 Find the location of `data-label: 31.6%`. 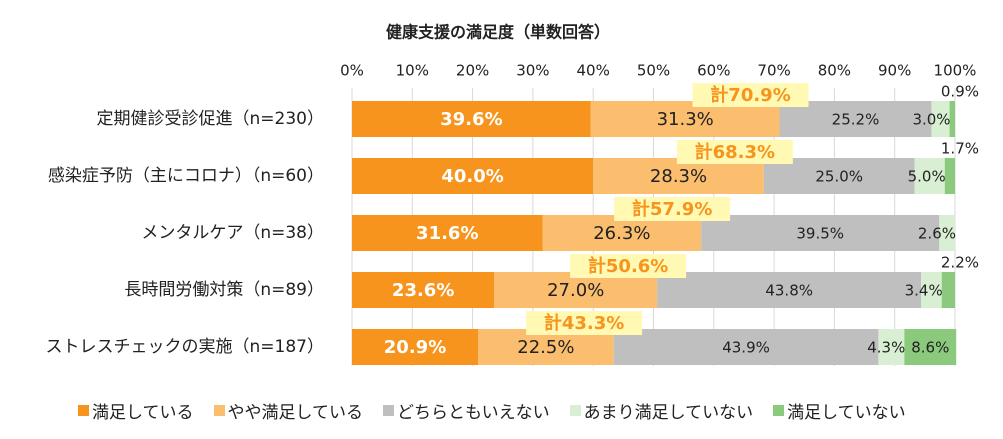

data-label: 31.6% is located at coordinates (447, 233).